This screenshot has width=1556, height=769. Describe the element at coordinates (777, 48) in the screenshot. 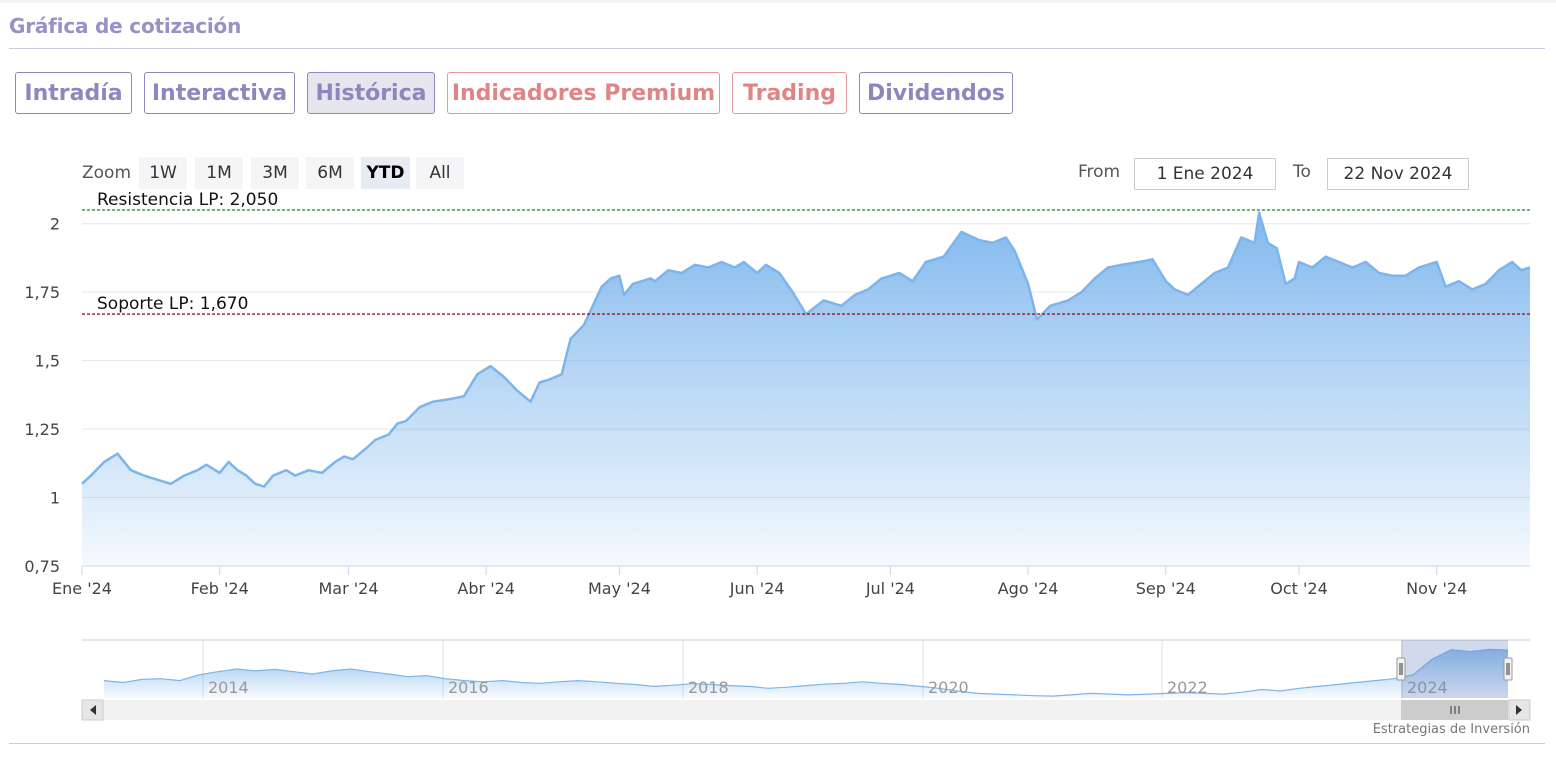

I see `title-divider` at that location.